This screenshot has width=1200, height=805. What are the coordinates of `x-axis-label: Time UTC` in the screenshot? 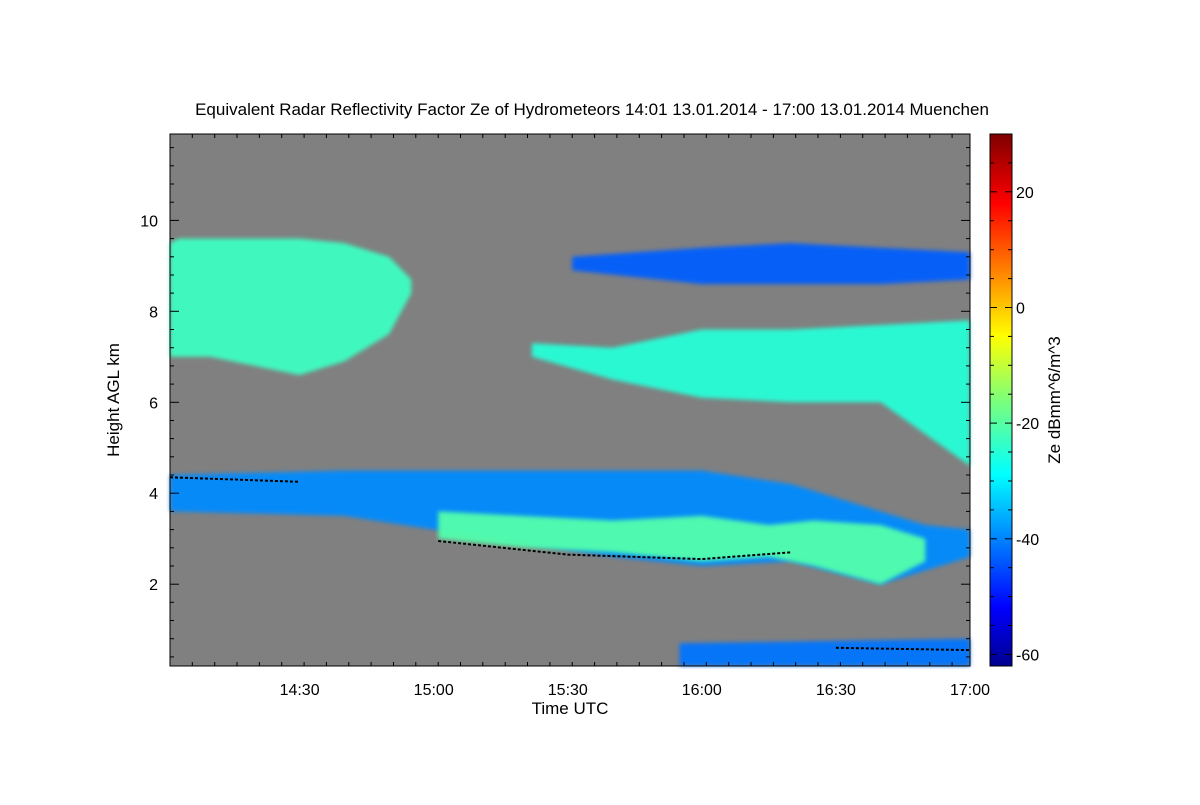 It's located at (570, 708).